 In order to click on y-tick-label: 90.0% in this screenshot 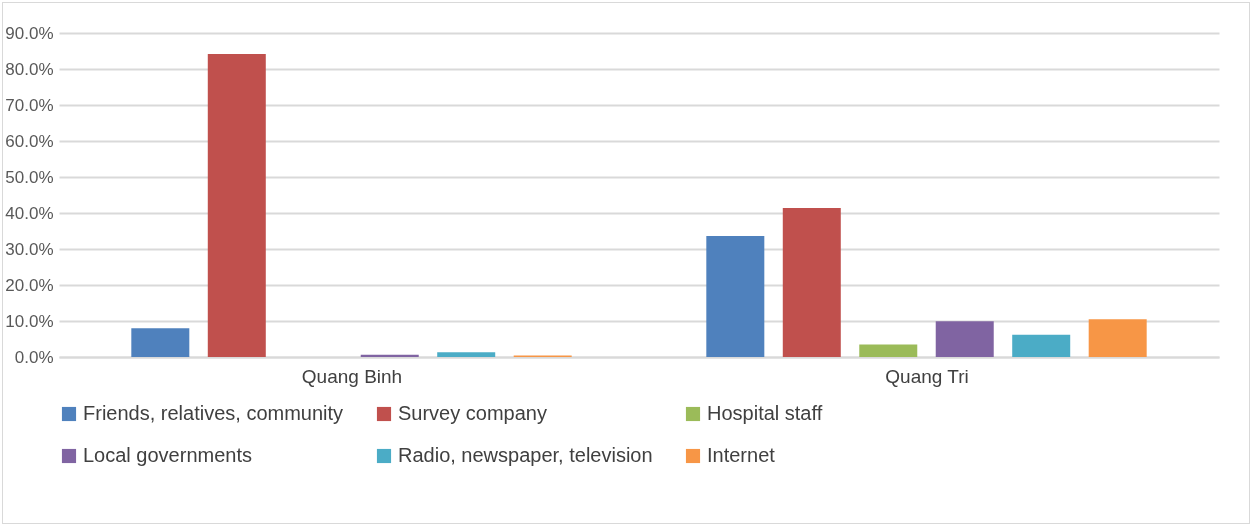, I will do `click(29, 33)`.